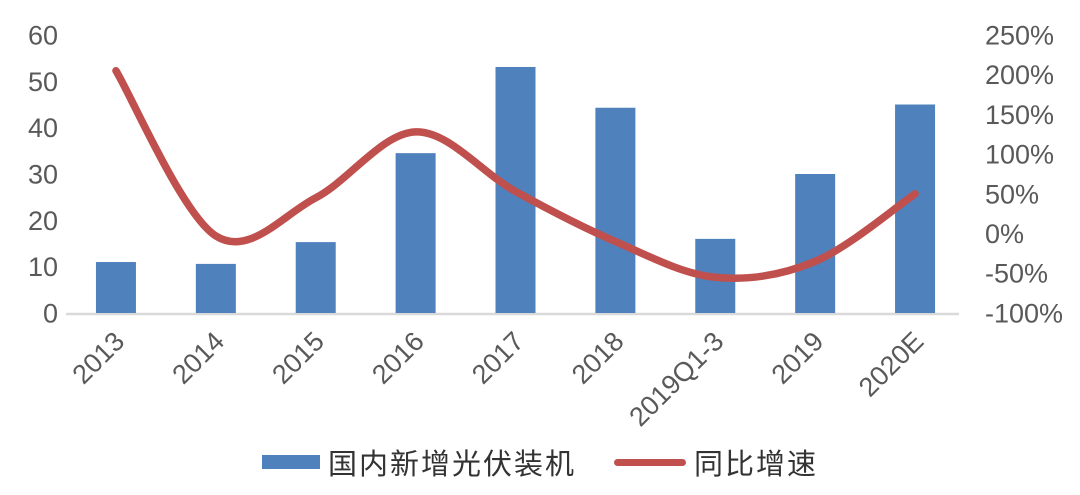  Describe the element at coordinates (315, 277) in the screenshot. I see `bar-2015` at that location.